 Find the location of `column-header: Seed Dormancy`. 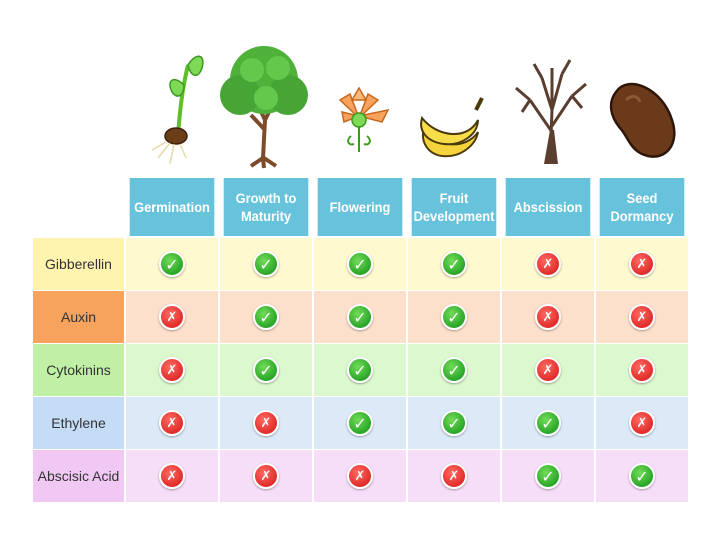

column-header: Seed Dormancy is located at coordinates (642, 207).